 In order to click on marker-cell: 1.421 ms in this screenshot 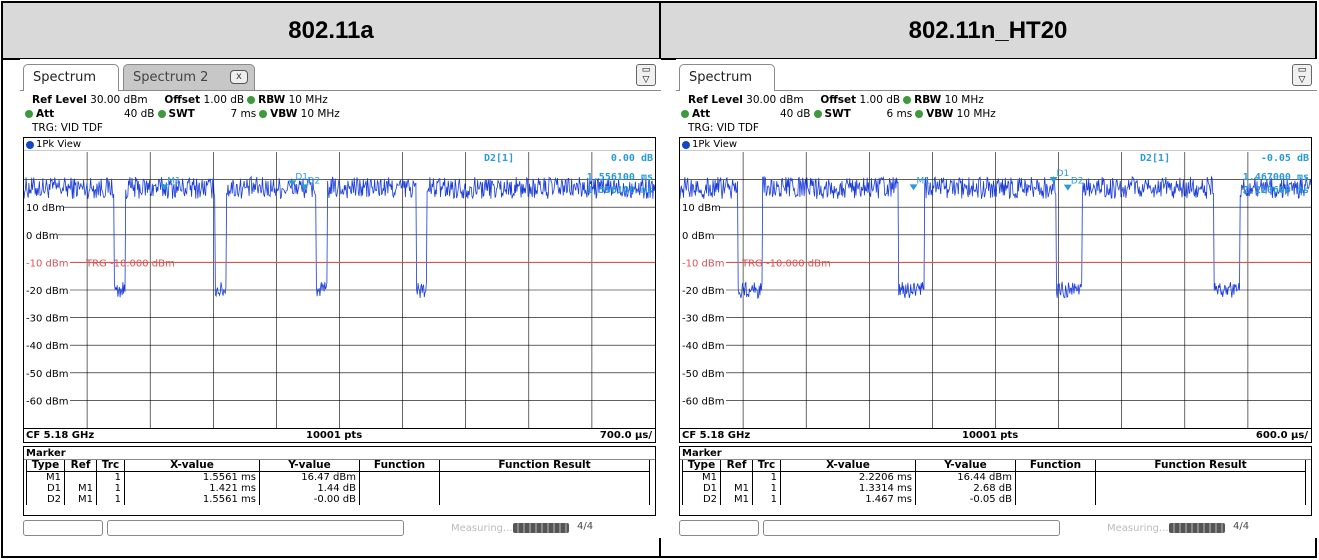, I will do `click(192, 488)`.